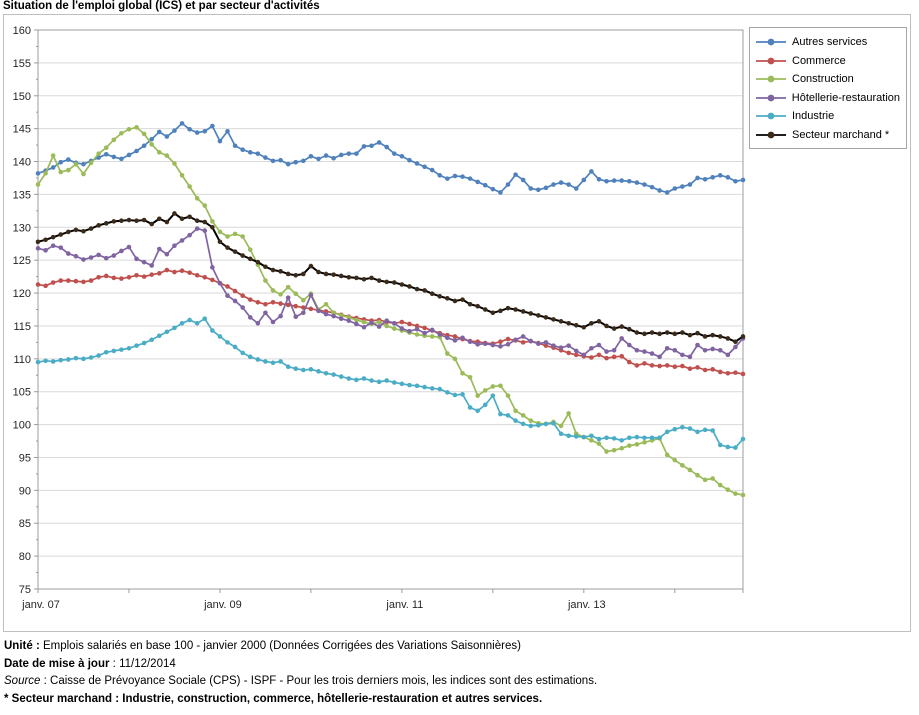 This screenshot has height=715, width=919. I want to click on y-tick-label: 155, so click(22, 64).